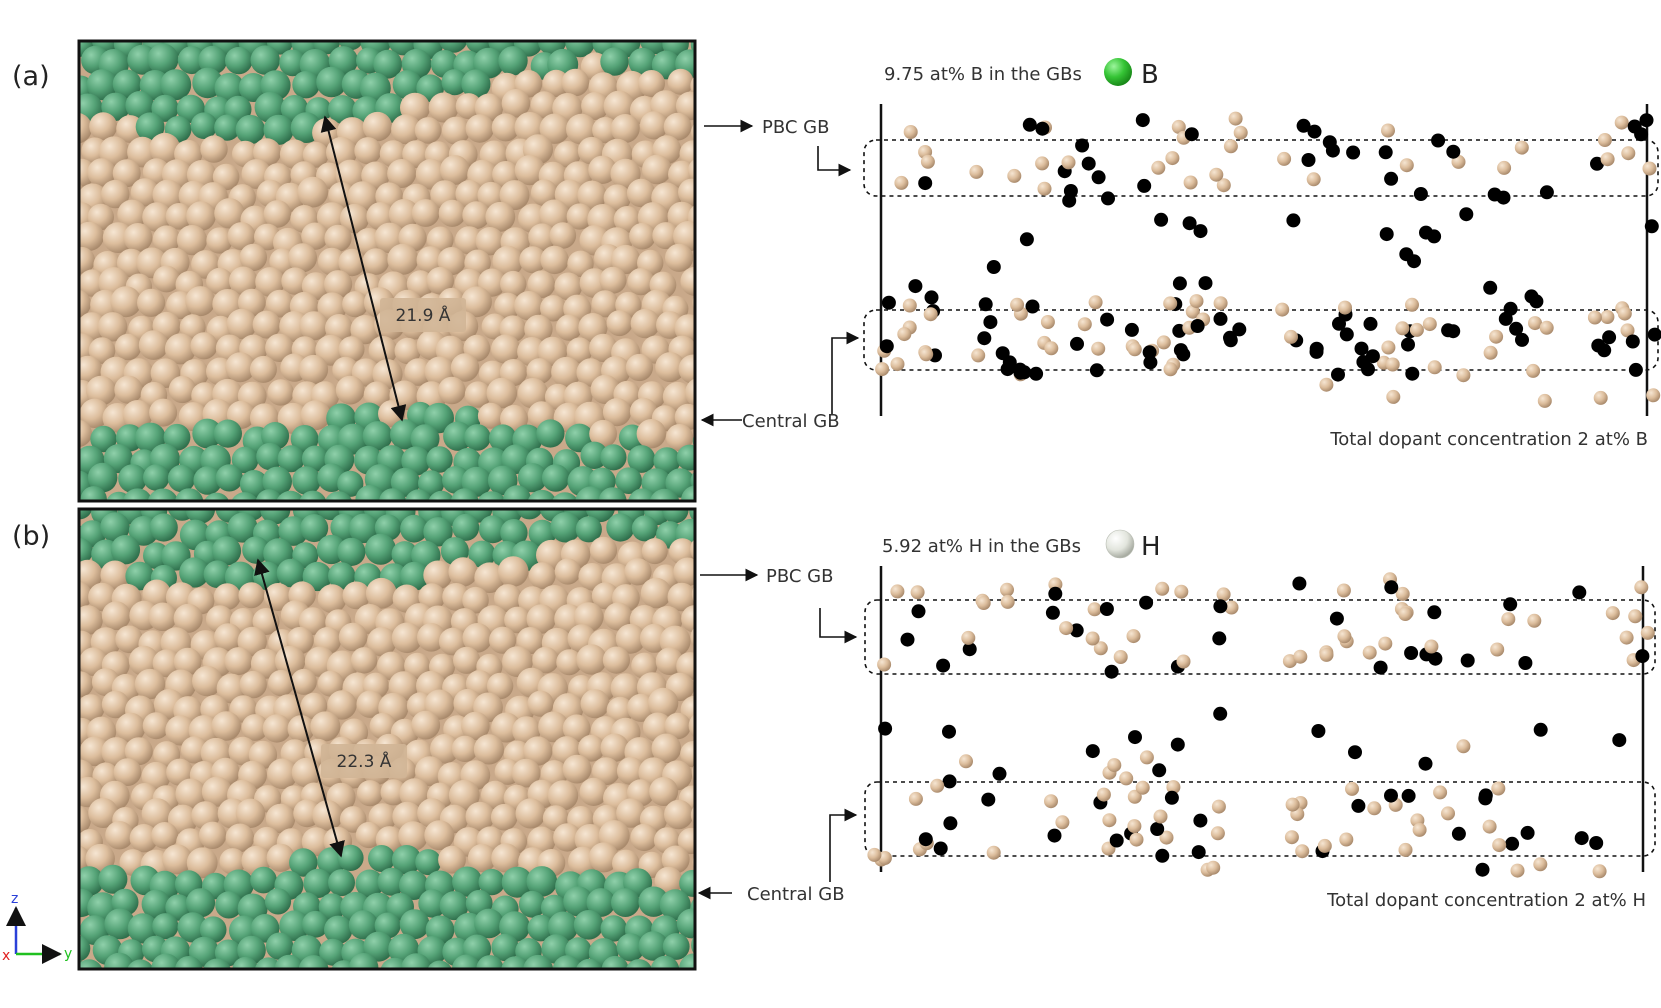 The height and width of the screenshot is (1008, 1661). Describe the element at coordinates (14, 899) in the screenshot. I see `z-axis-label: z` at that location.